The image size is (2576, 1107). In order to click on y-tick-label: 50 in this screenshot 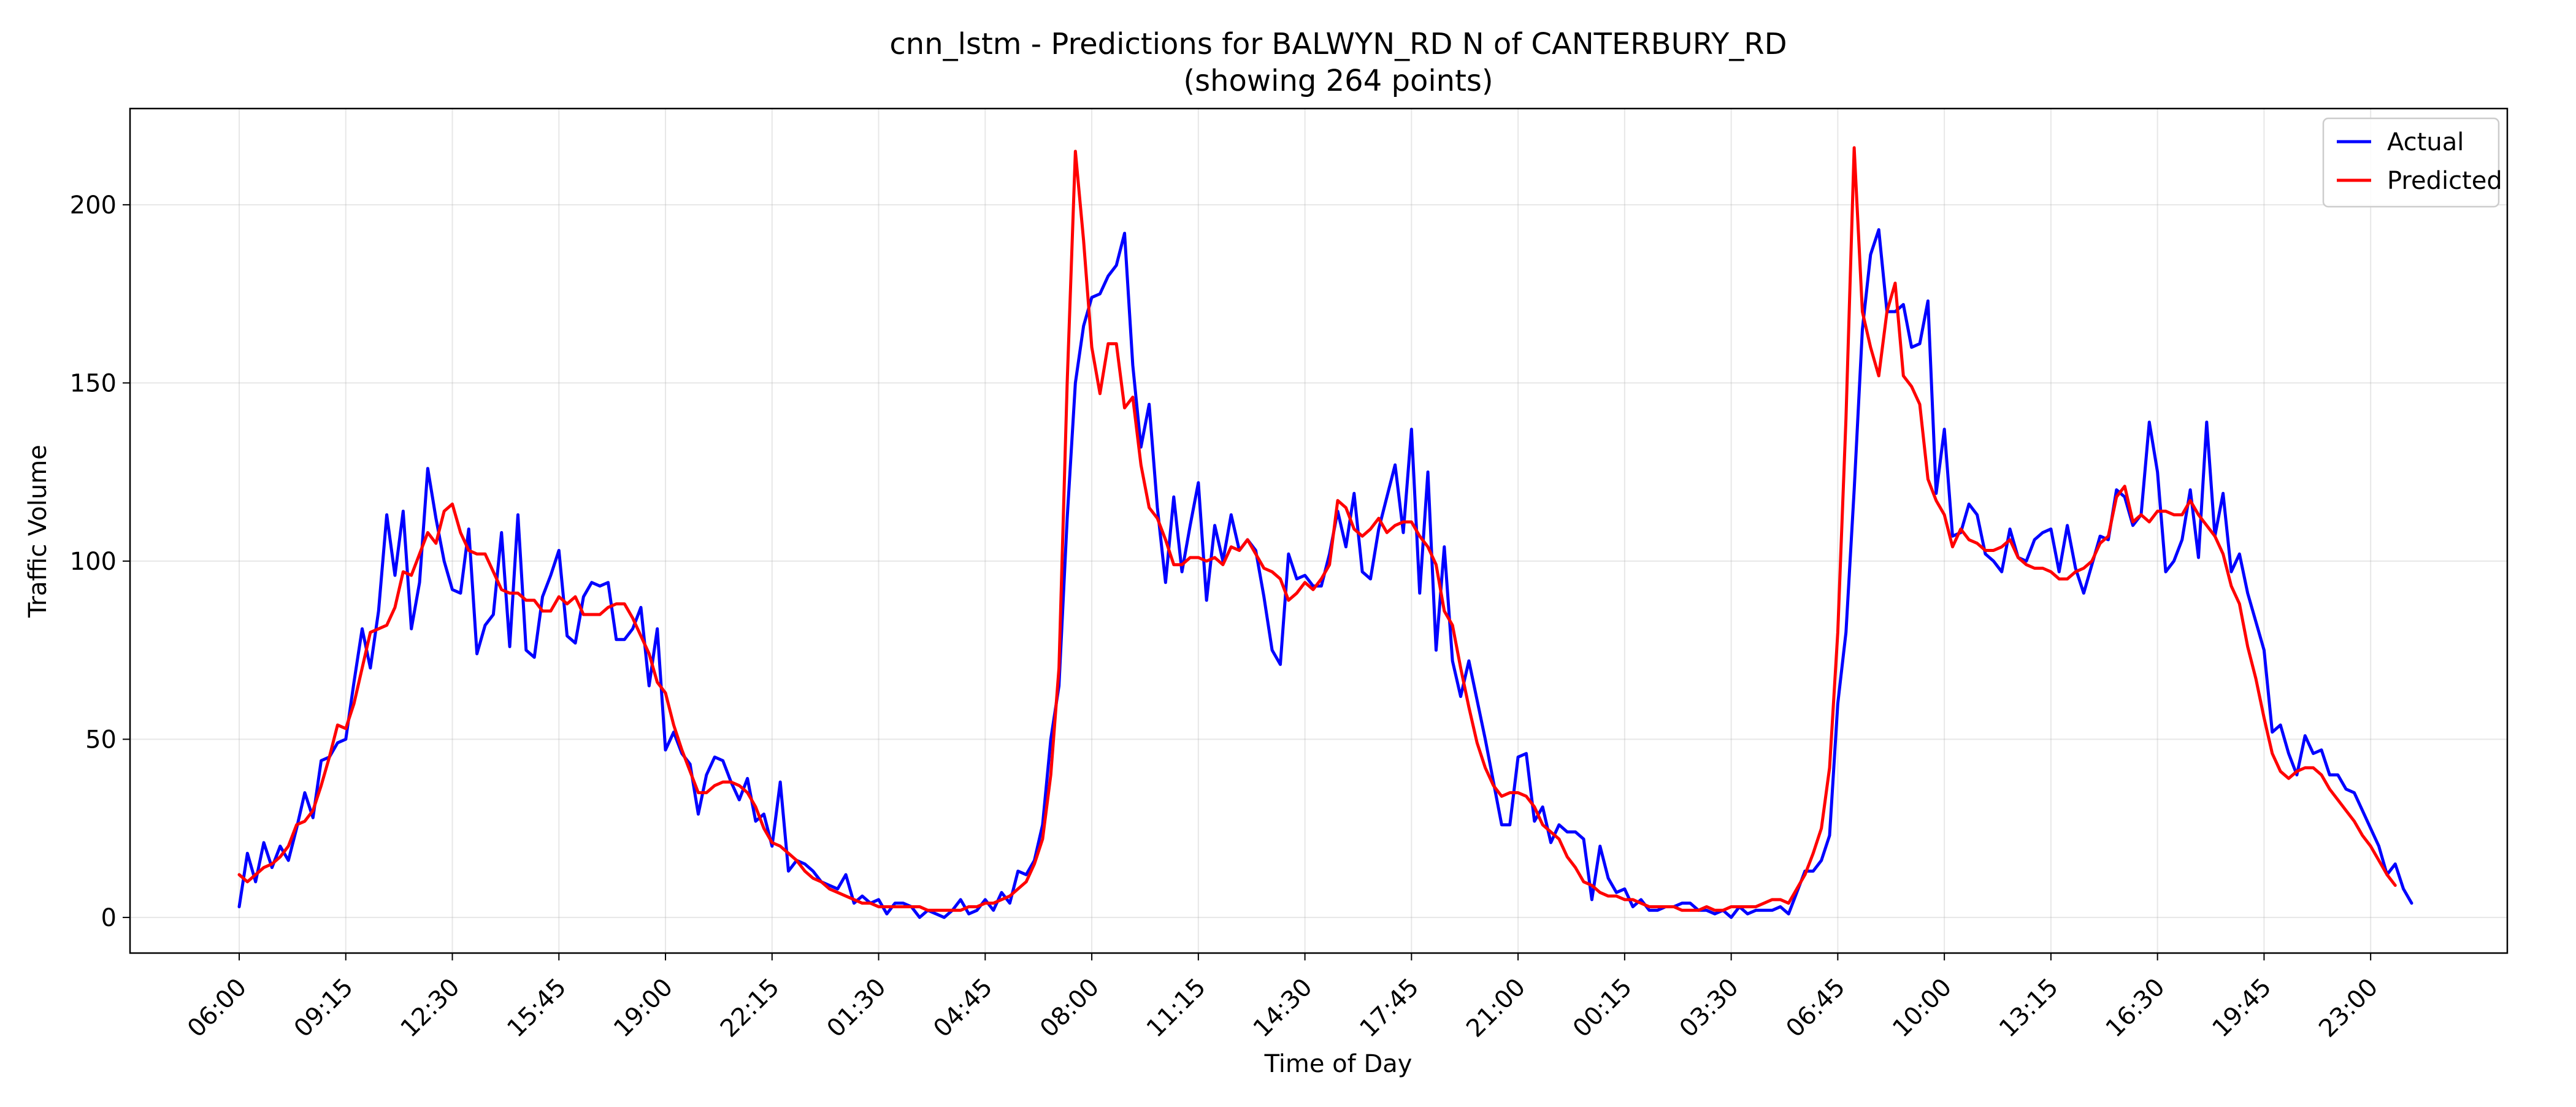, I will do `click(101, 740)`.